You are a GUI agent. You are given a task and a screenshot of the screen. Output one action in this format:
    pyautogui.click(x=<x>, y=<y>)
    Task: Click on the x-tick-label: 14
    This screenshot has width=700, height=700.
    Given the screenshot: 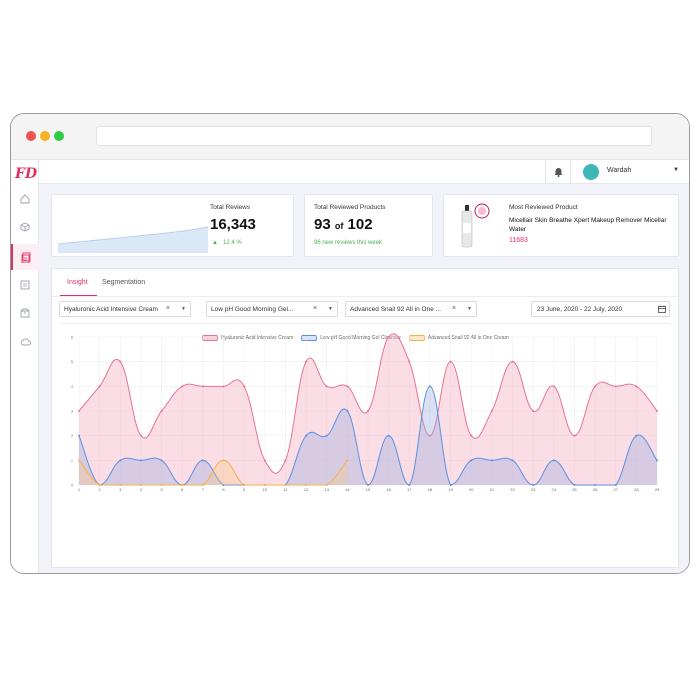 What is the action you would take?
    pyautogui.click(x=347, y=489)
    